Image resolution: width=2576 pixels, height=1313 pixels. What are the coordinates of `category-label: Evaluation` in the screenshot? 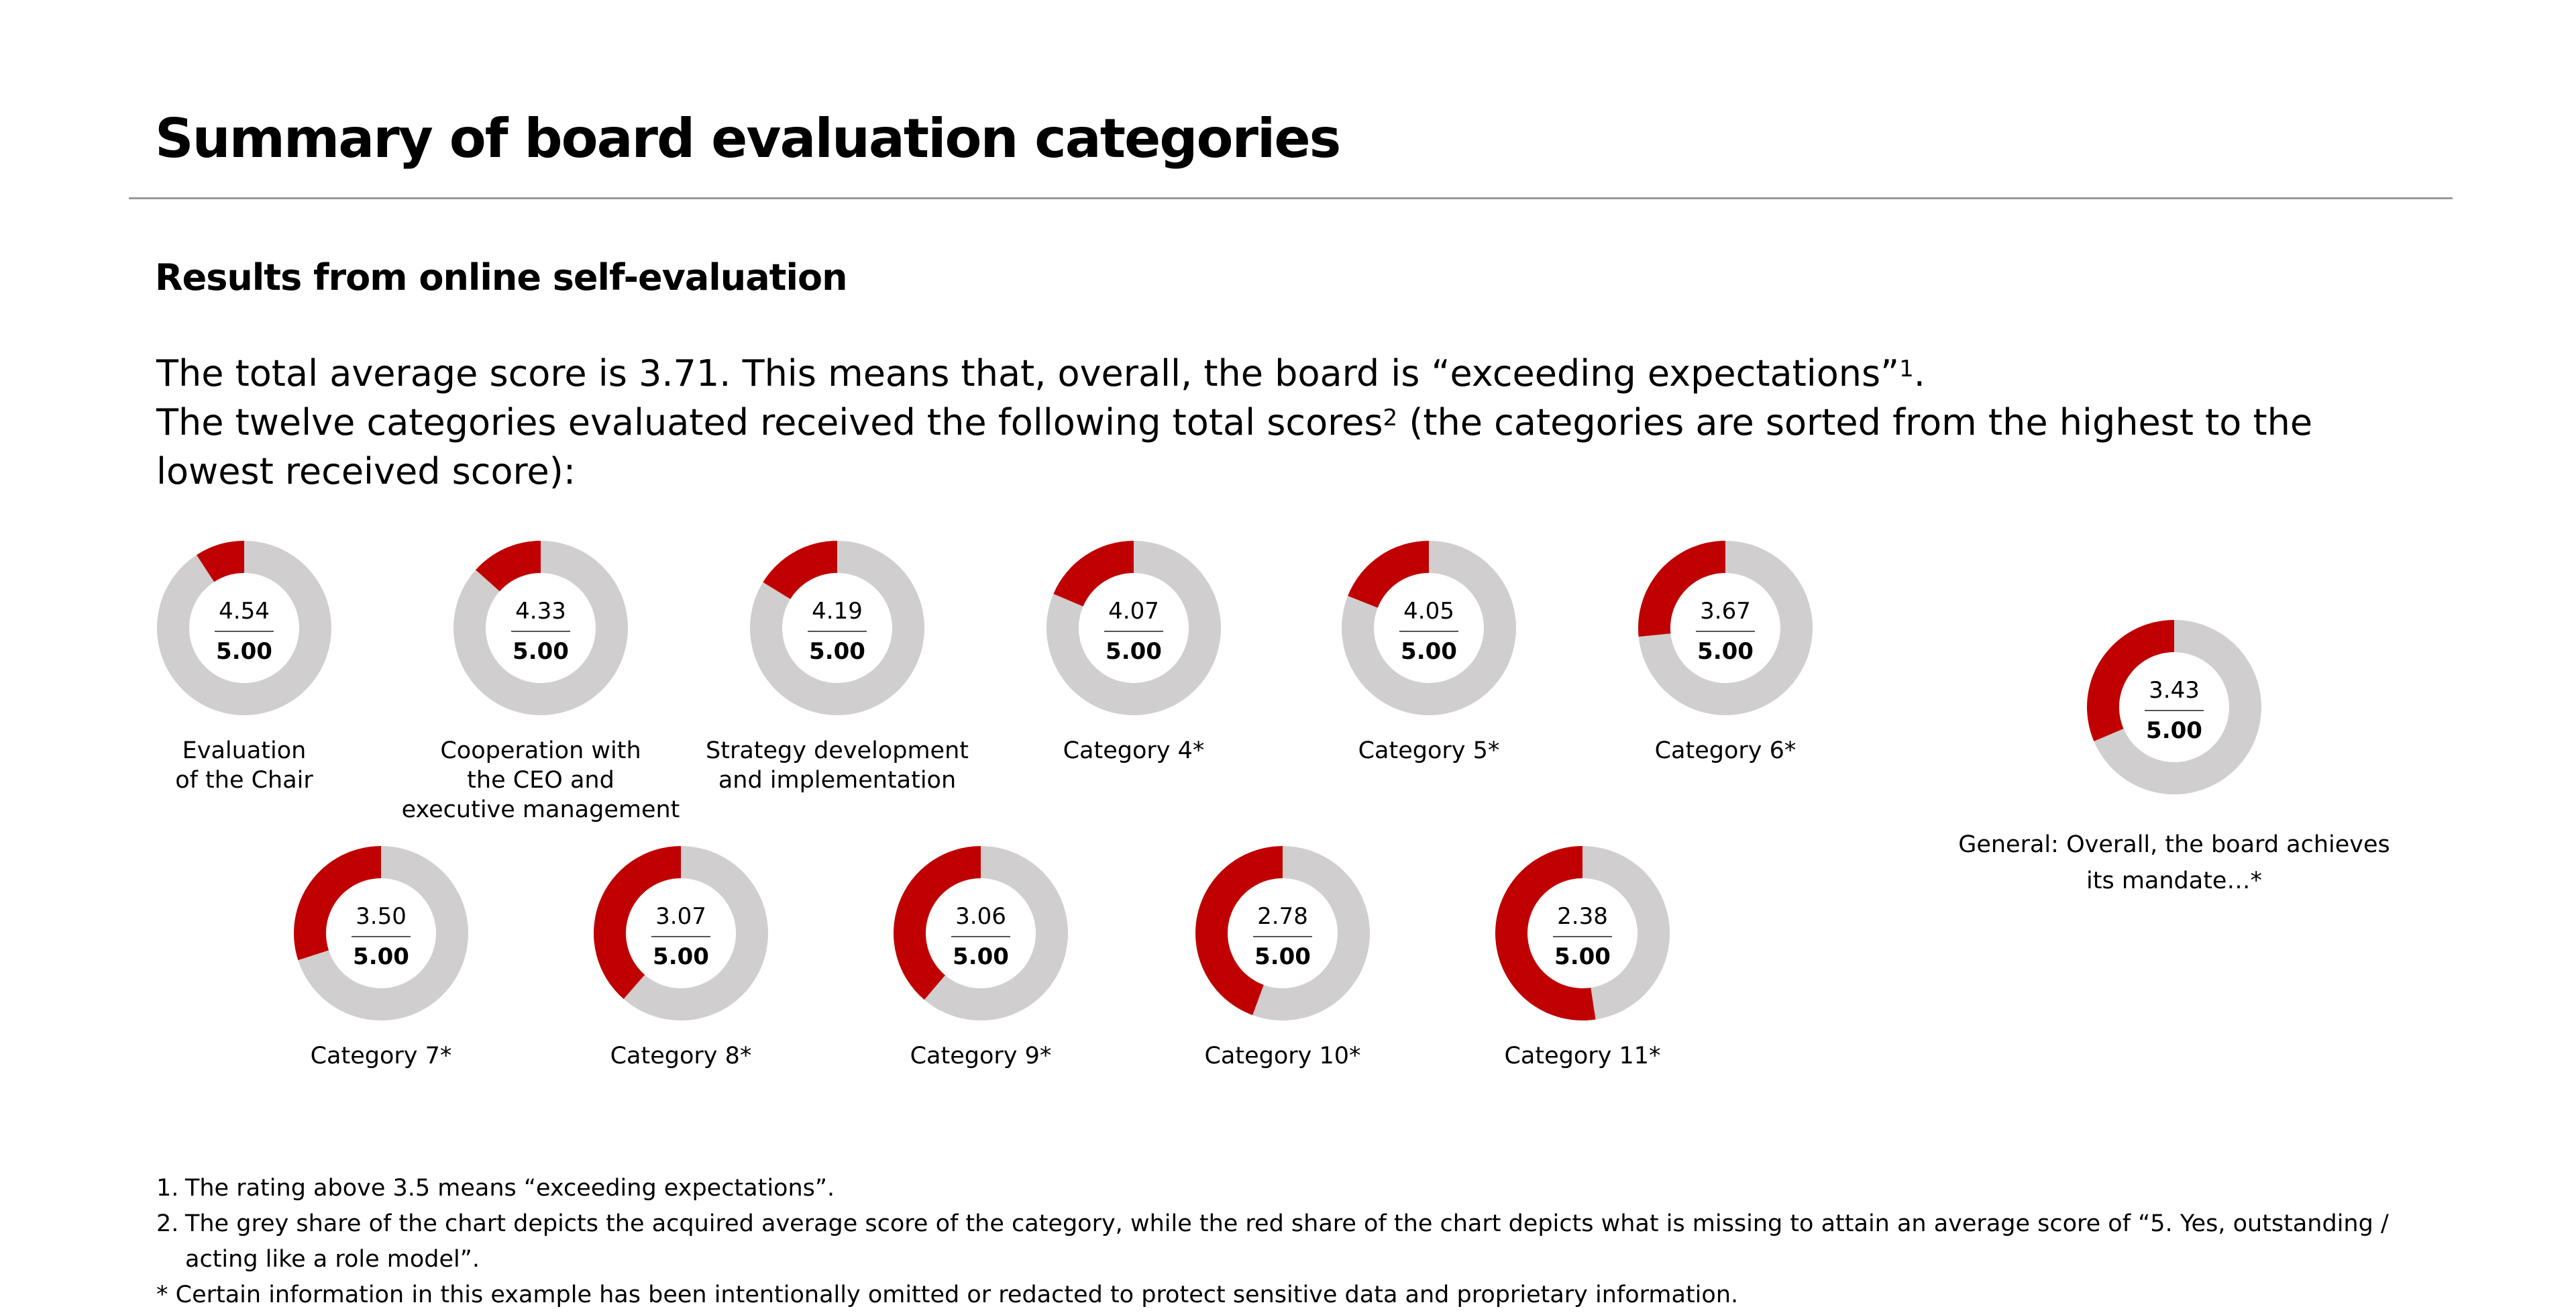 It's located at (244, 750).